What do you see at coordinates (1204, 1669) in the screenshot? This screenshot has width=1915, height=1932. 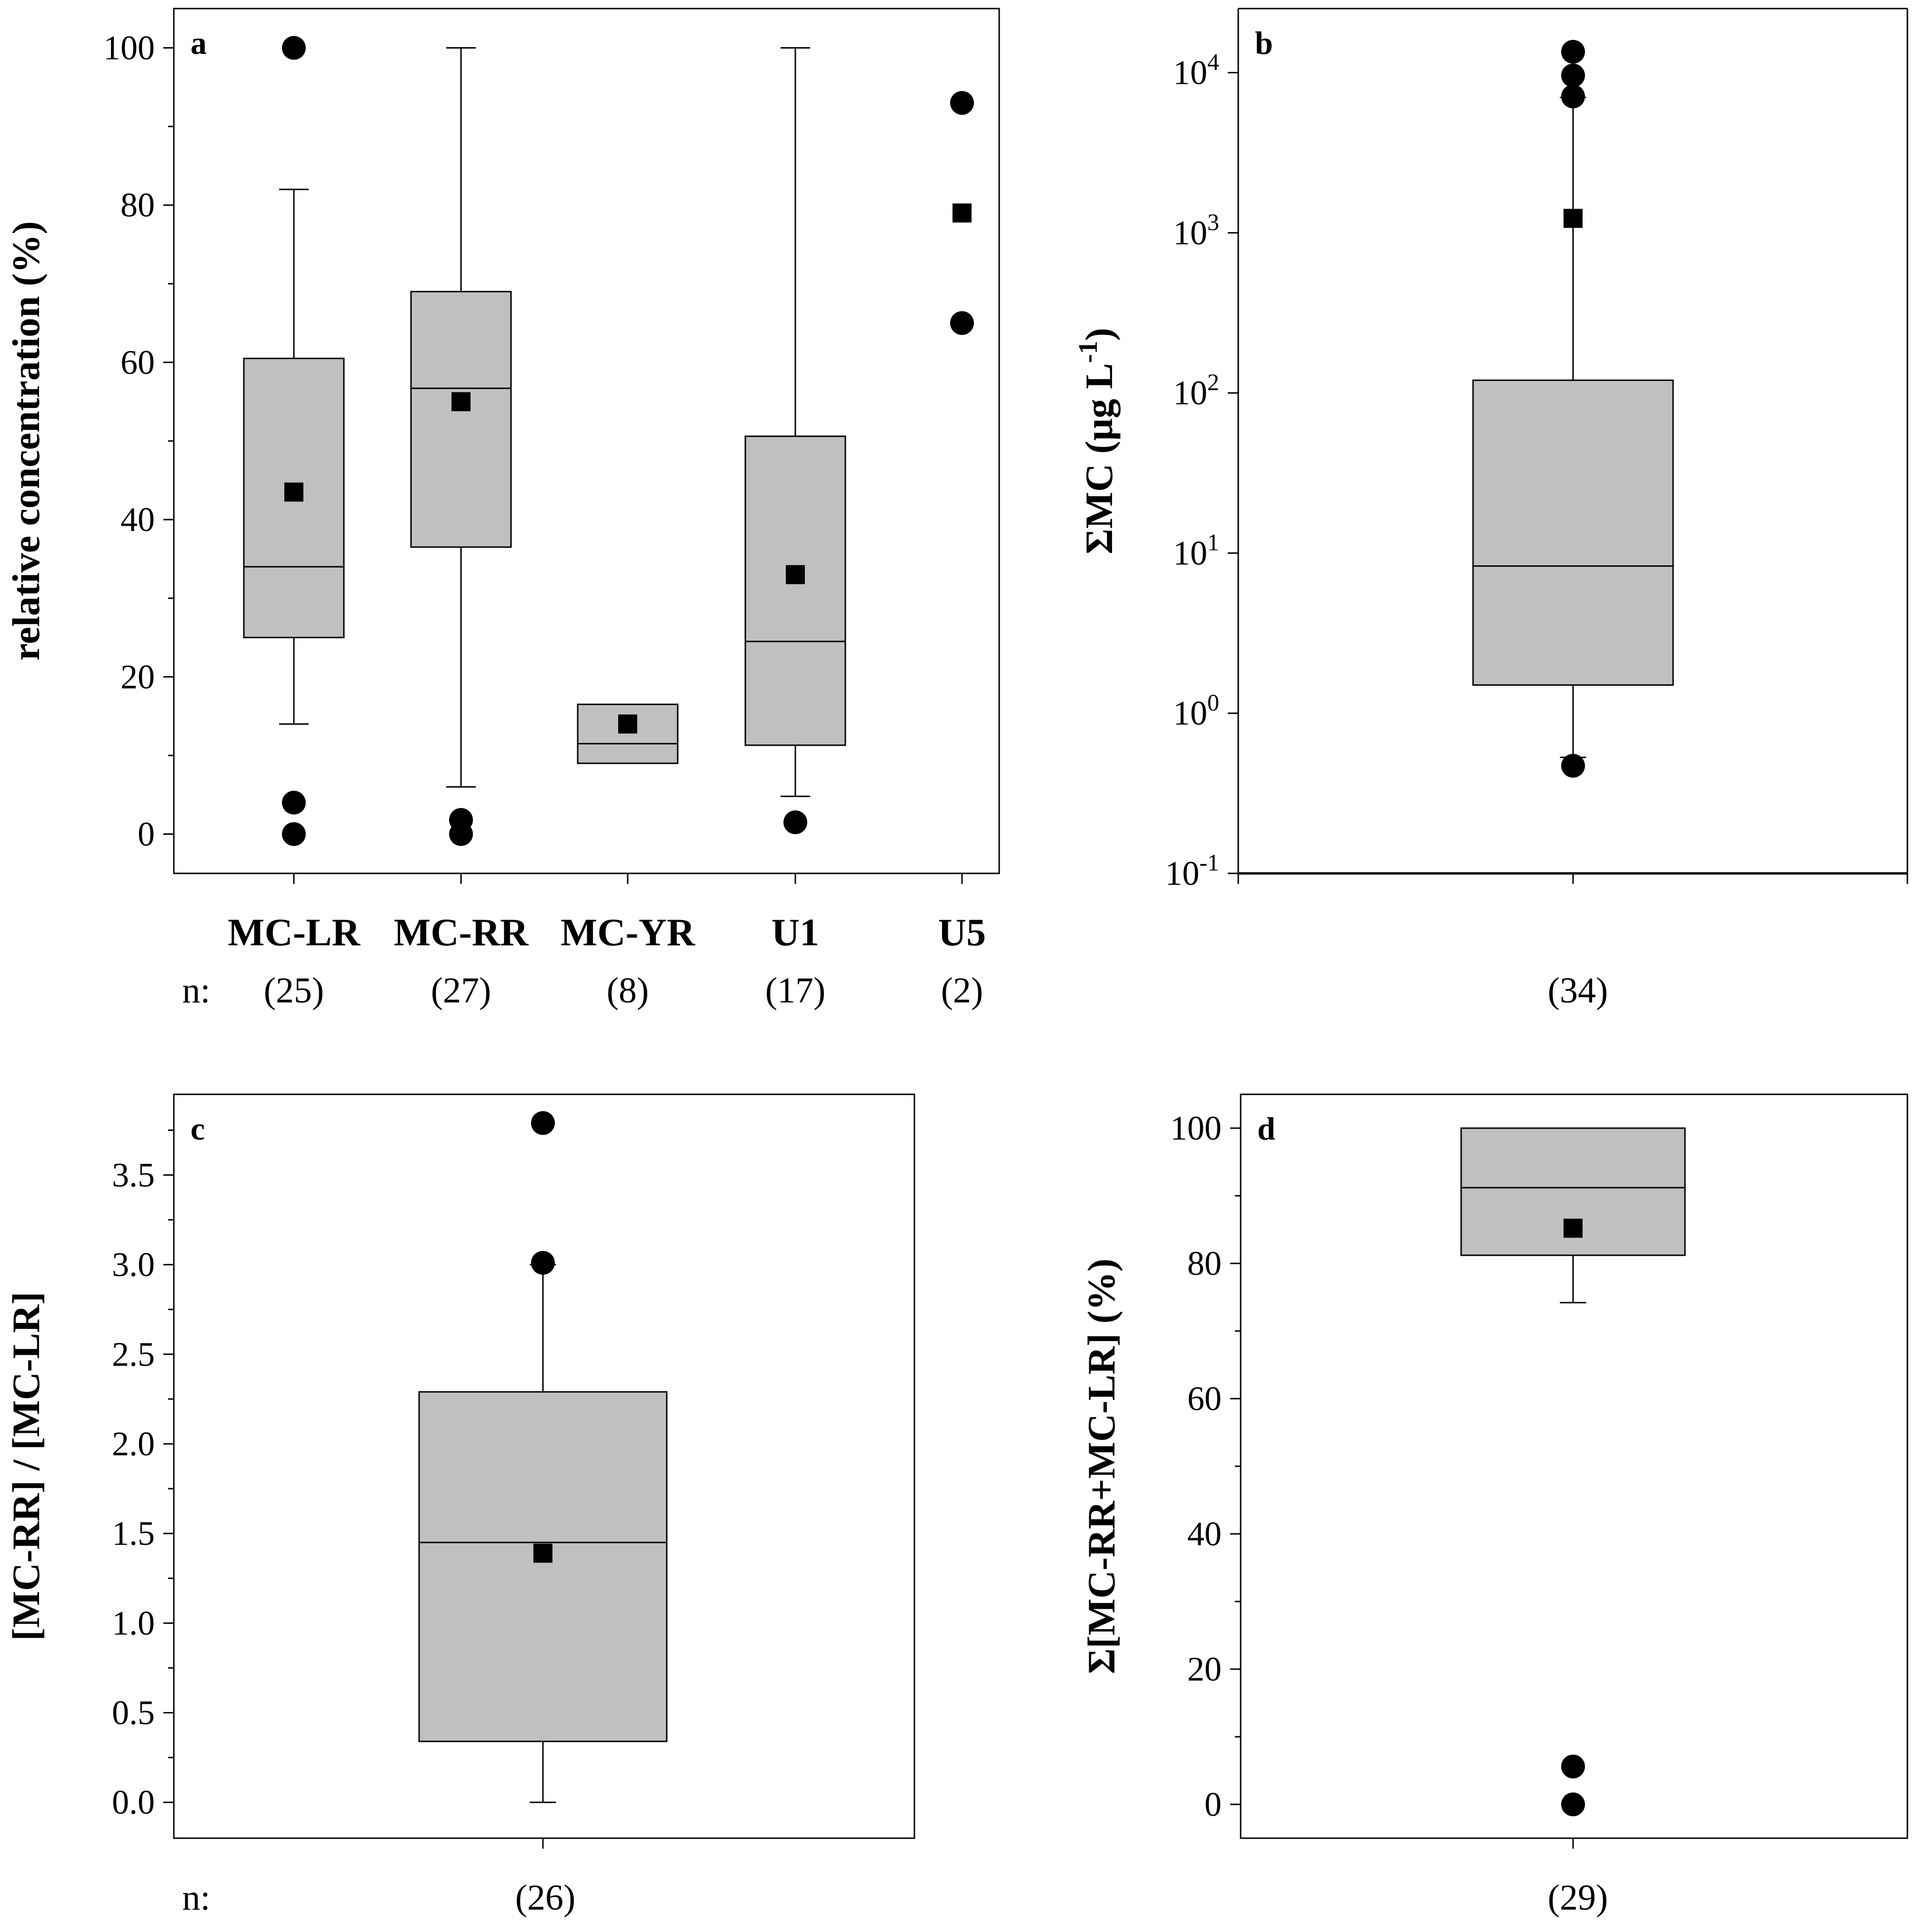 I see `panel-d-ytick-label-1: 20` at bounding box center [1204, 1669].